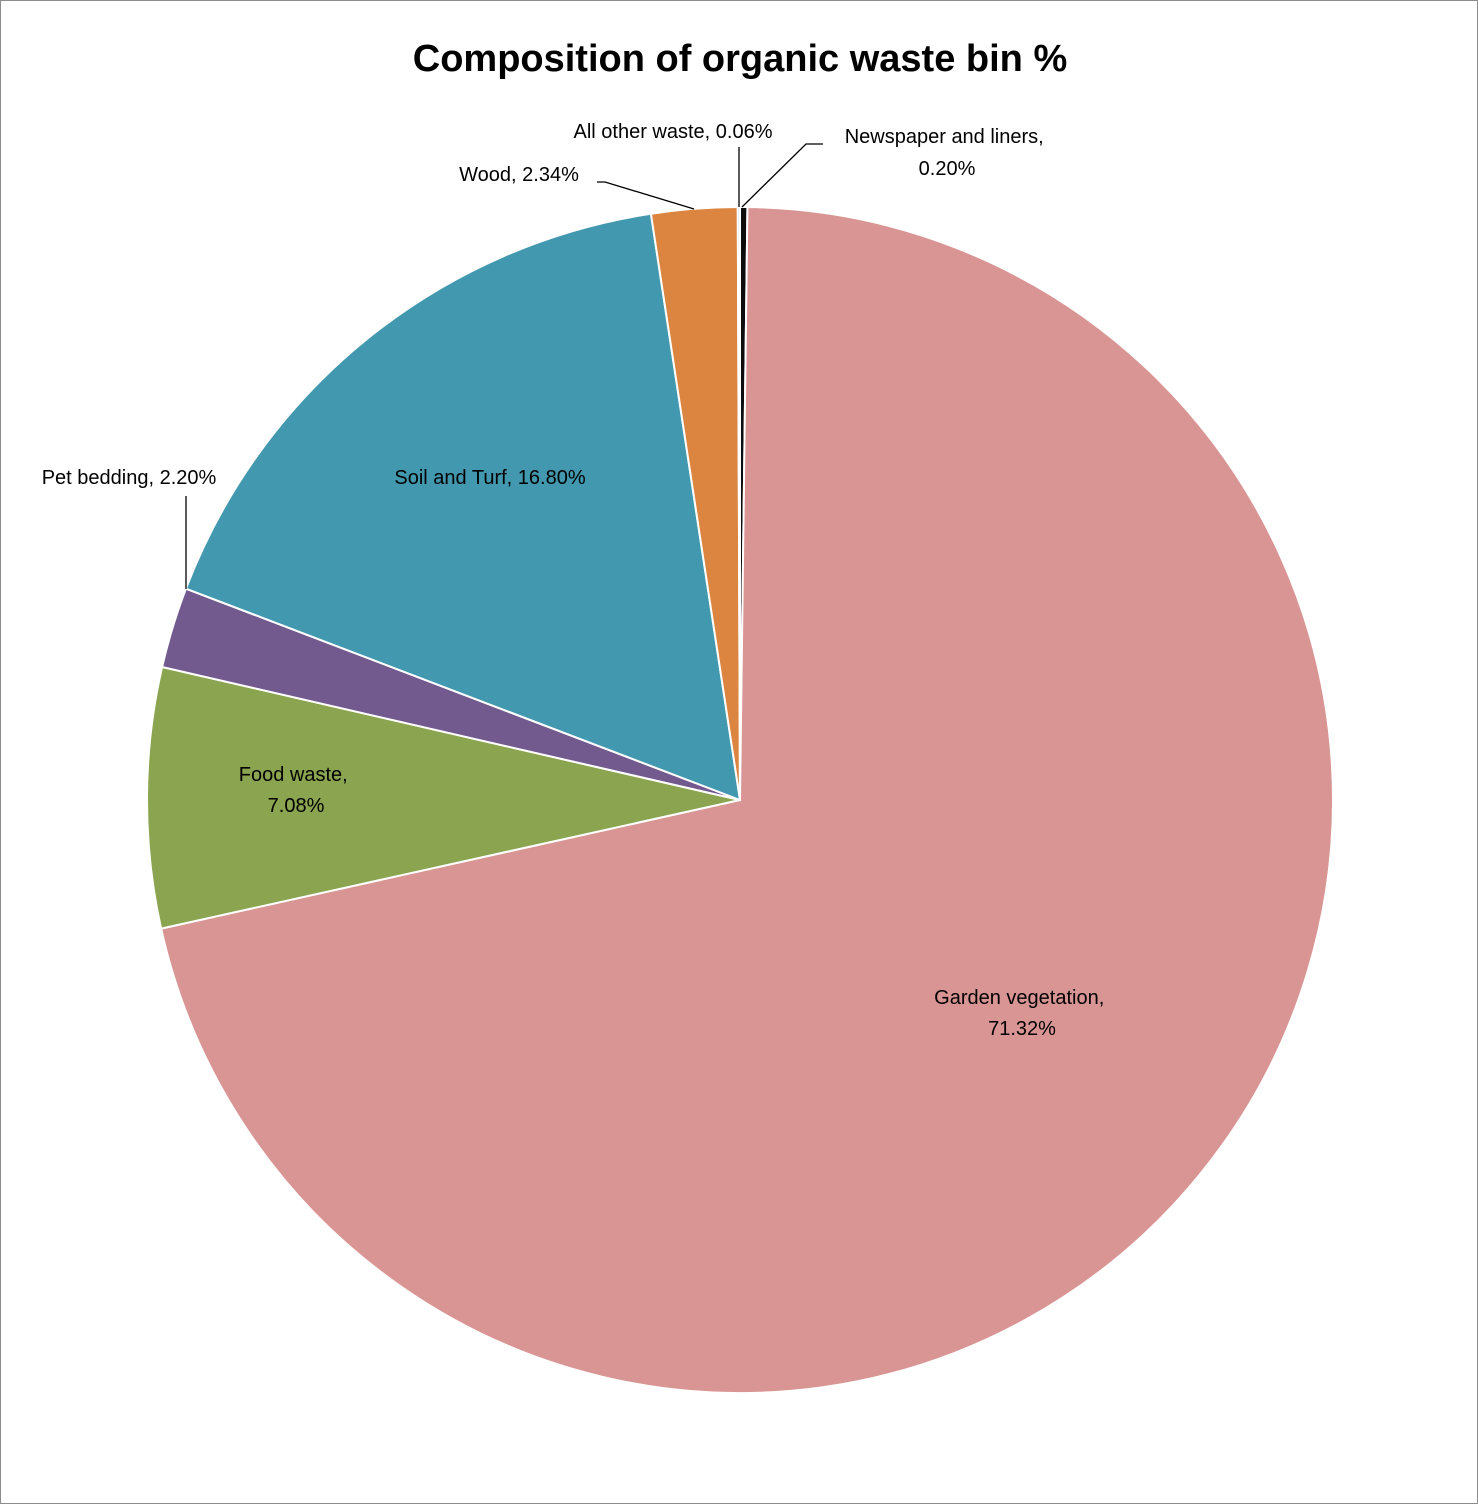 The height and width of the screenshot is (1505, 1478). Describe the element at coordinates (489, 478) in the screenshot. I see `label-soil-and-turf: Soil and Turf, 16.80%` at that location.